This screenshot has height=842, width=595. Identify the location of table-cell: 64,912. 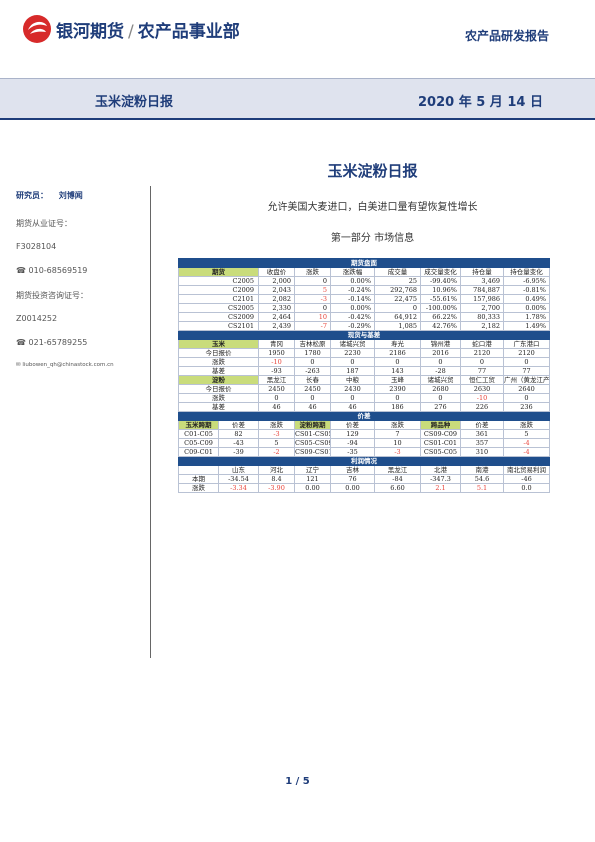
(397, 317).